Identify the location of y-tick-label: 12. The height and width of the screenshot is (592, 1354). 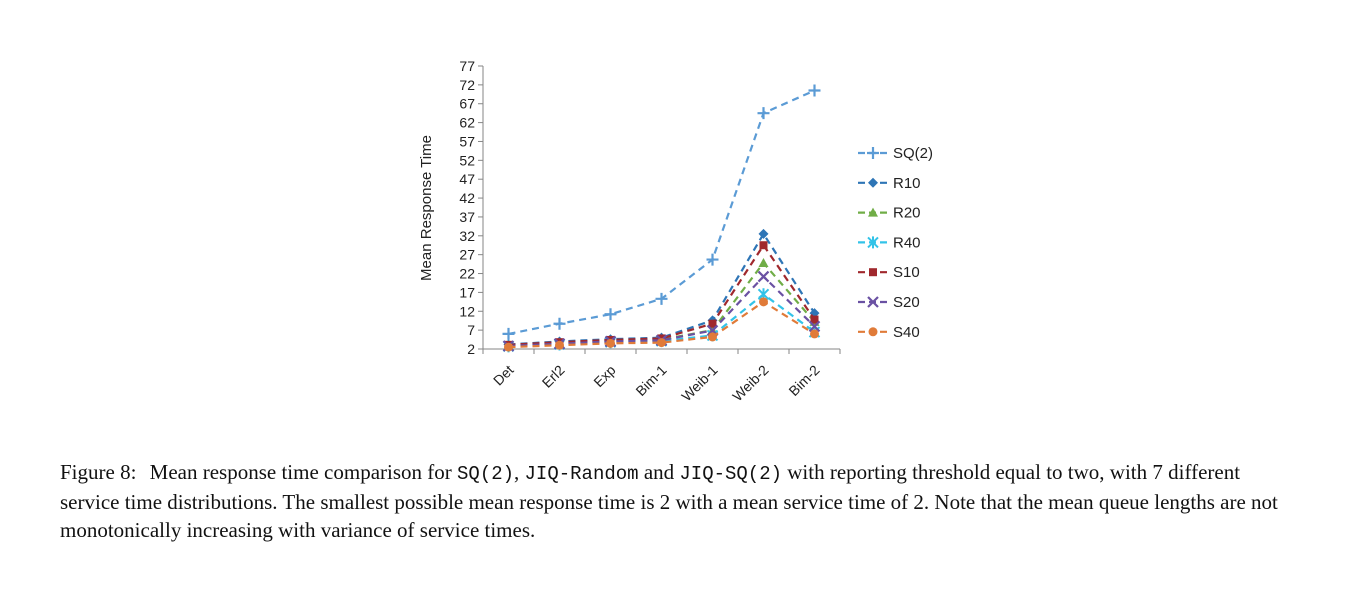
(467, 311).